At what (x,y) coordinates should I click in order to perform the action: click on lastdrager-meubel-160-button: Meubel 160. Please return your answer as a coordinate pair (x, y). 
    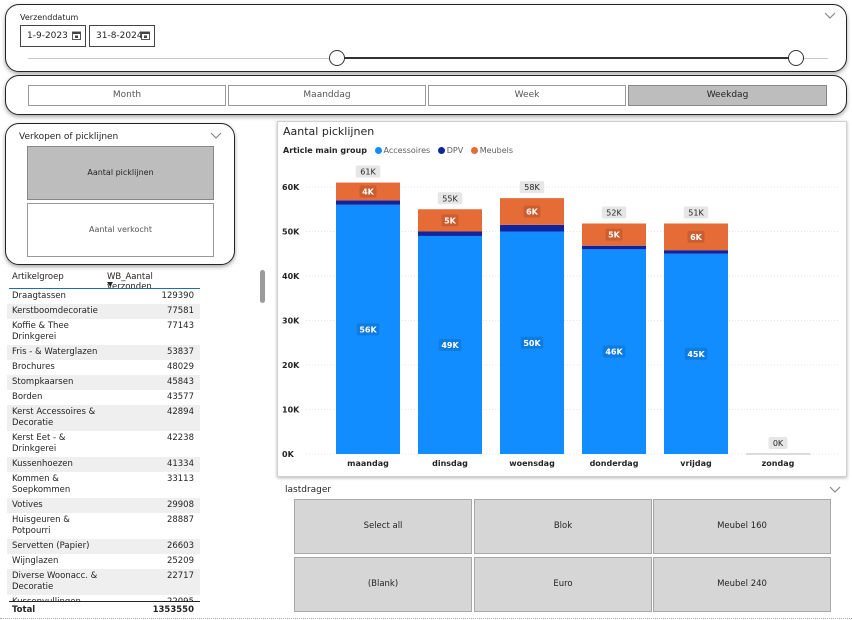
    Looking at the image, I should click on (742, 526).